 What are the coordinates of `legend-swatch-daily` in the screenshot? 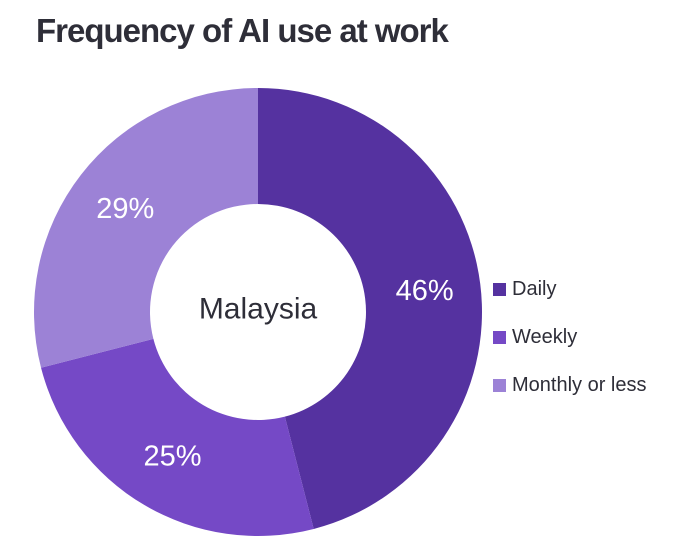 It's located at (499, 289).